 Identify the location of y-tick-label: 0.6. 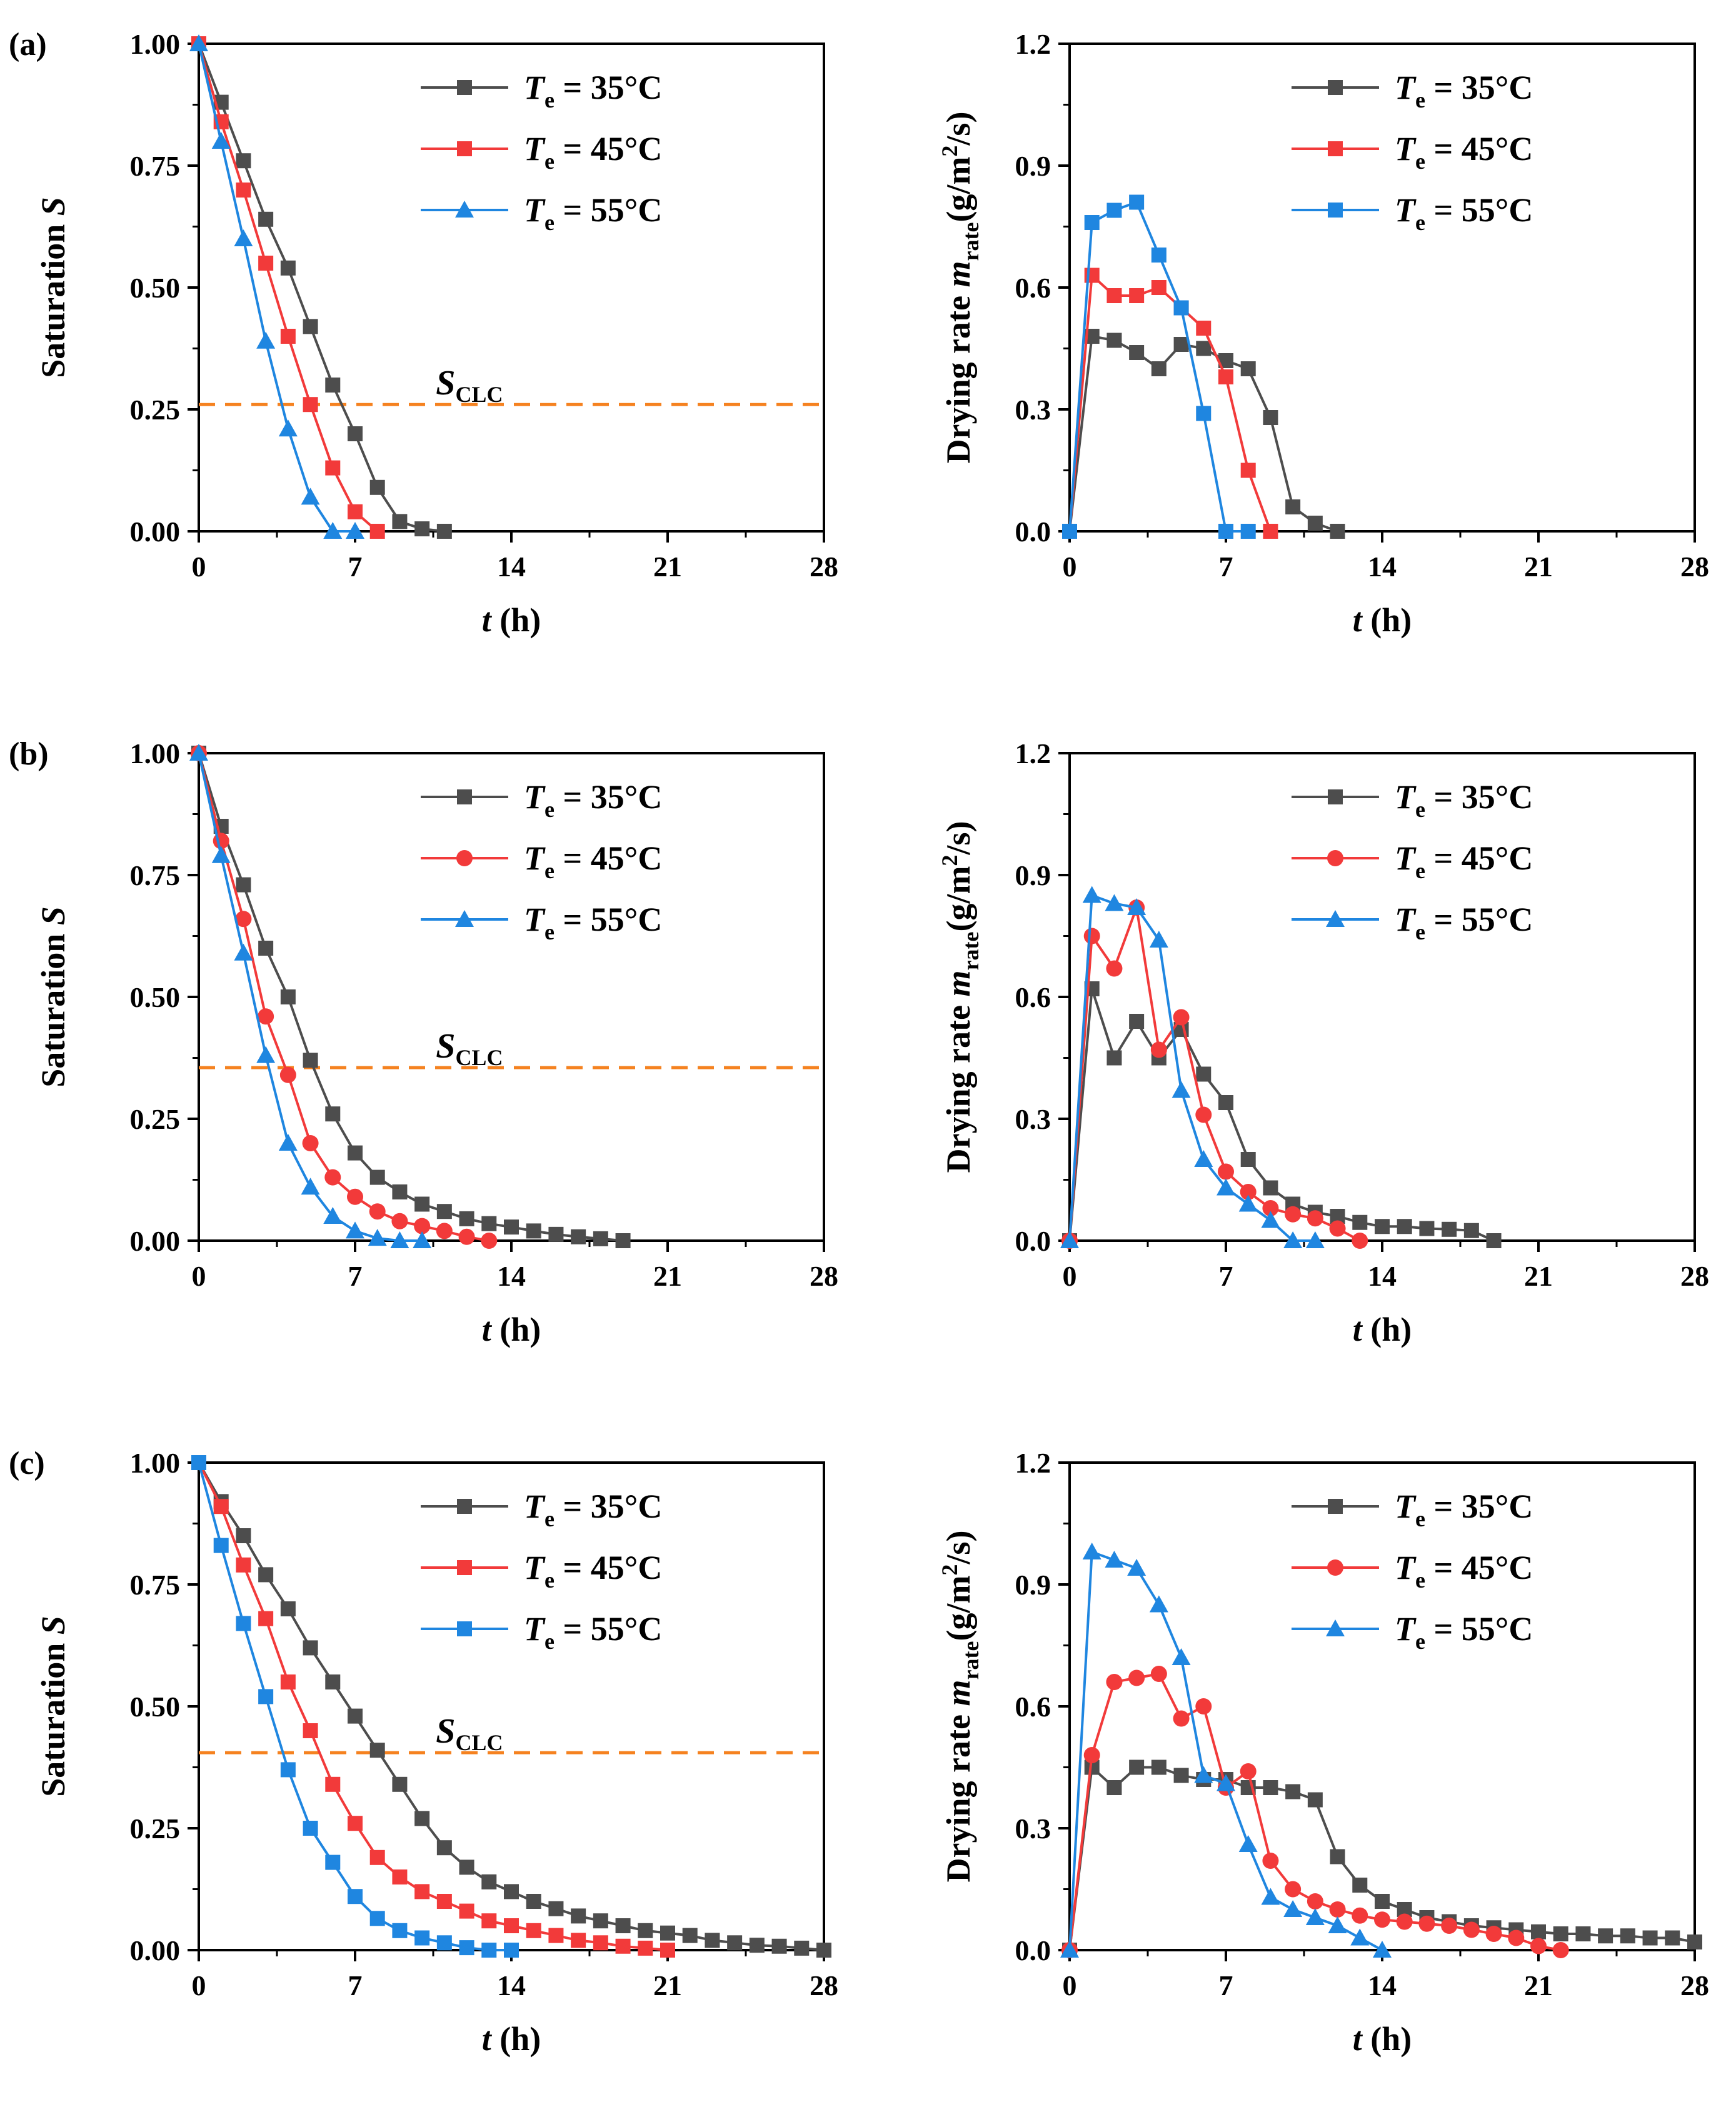
(1033, 288).